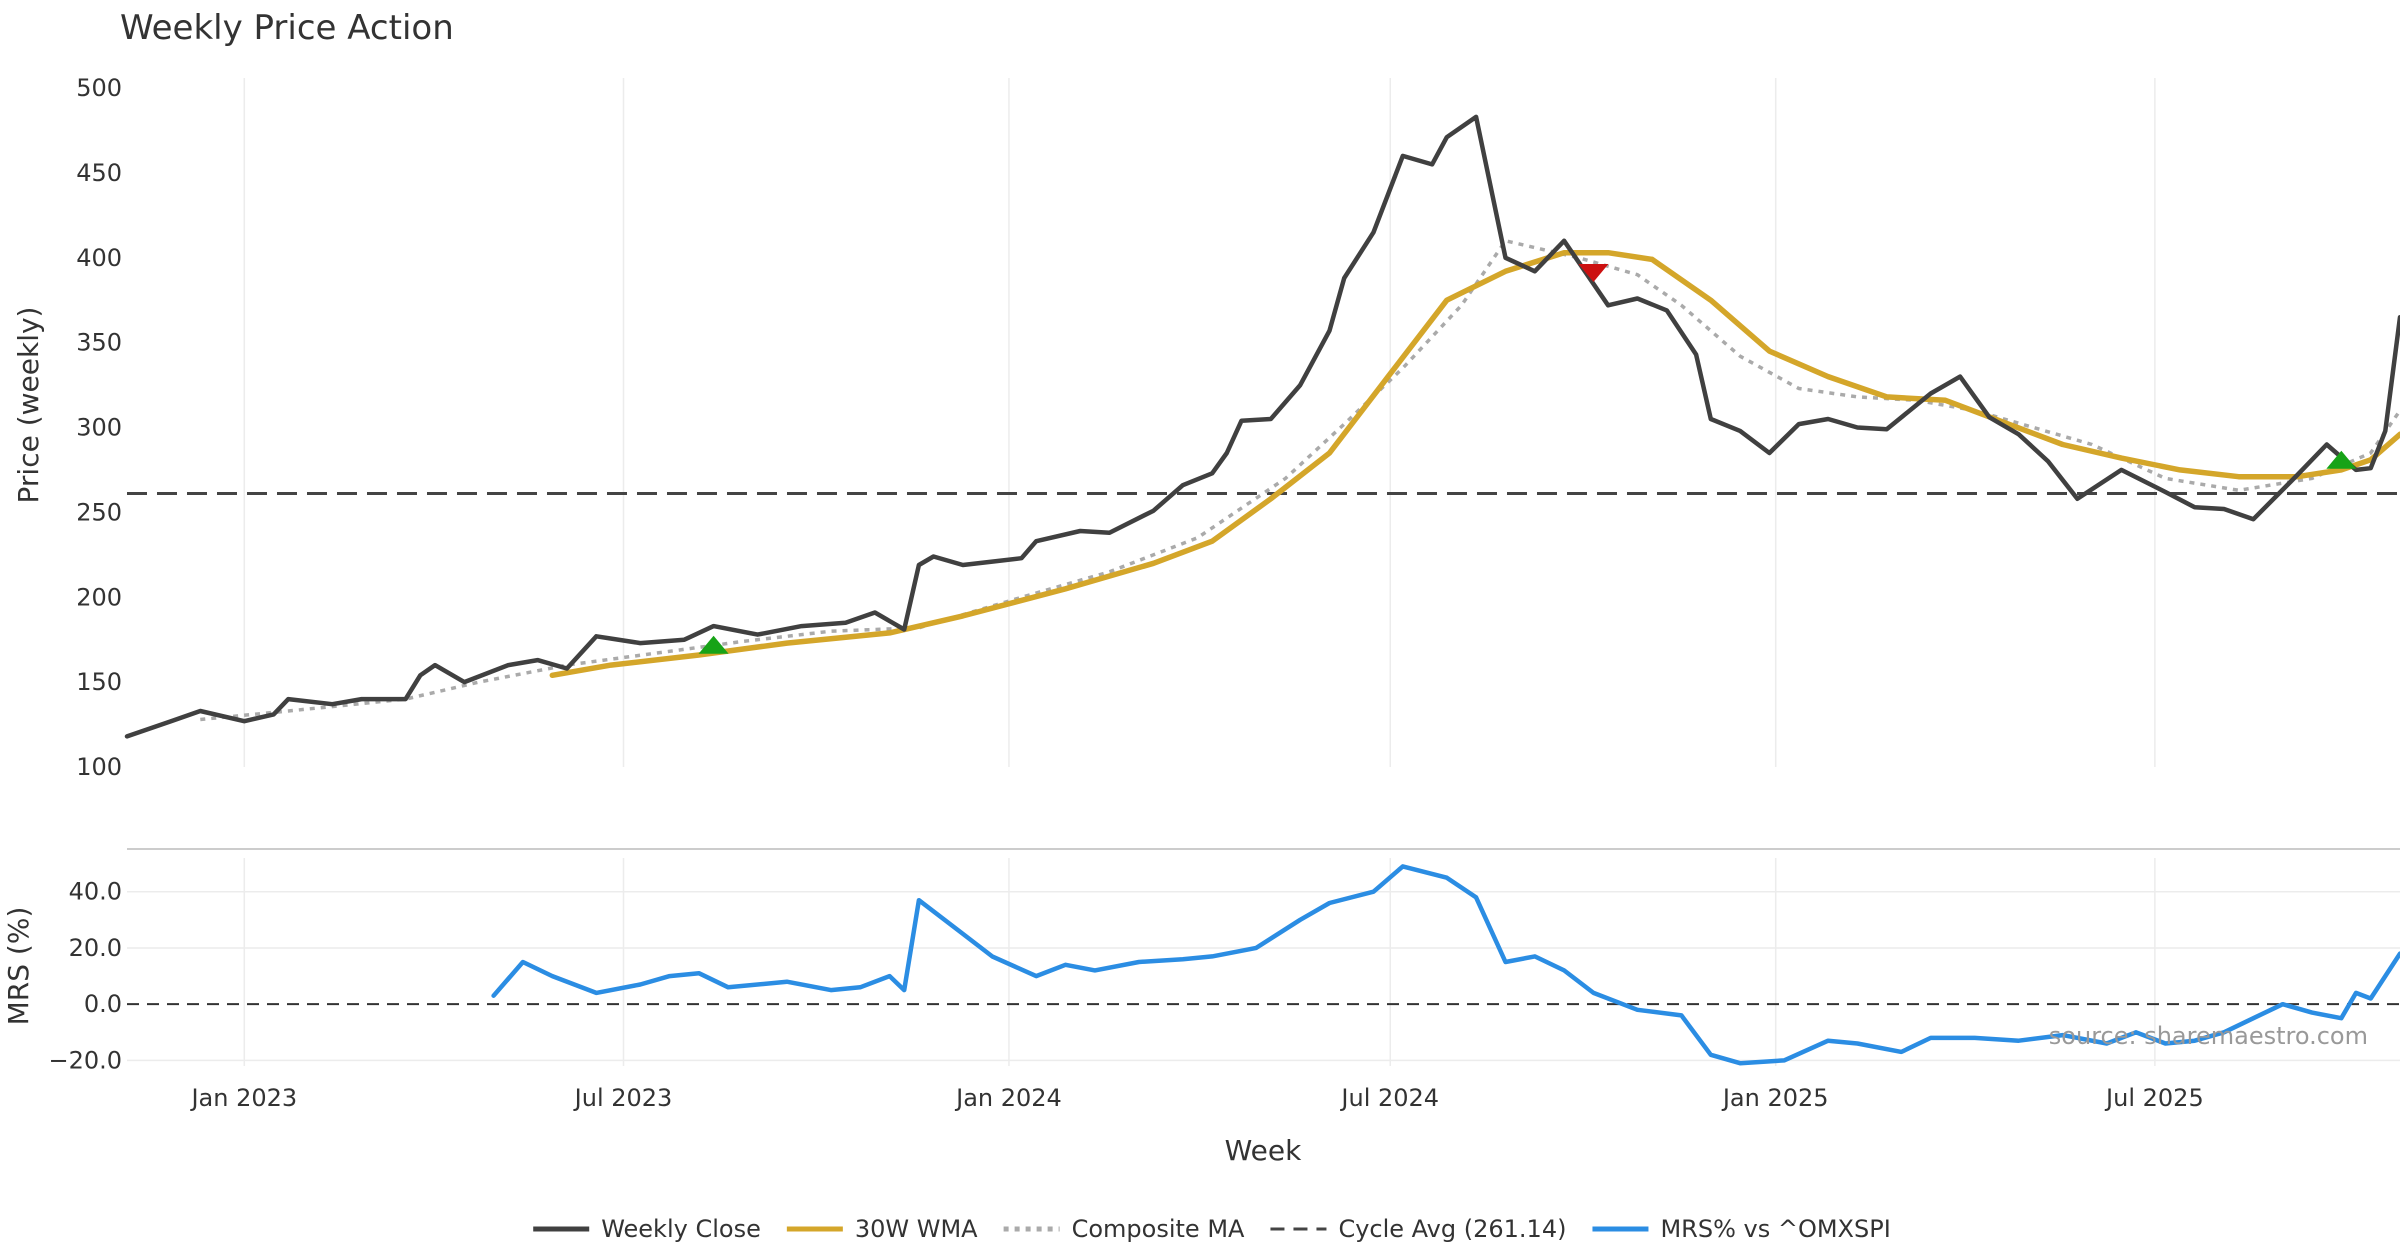 Image resolution: width=2400 pixels, height=1260 pixels. Describe the element at coordinates (2154, 1098) in the screenshot. I see `x-tick: Jul 2025` at that location.